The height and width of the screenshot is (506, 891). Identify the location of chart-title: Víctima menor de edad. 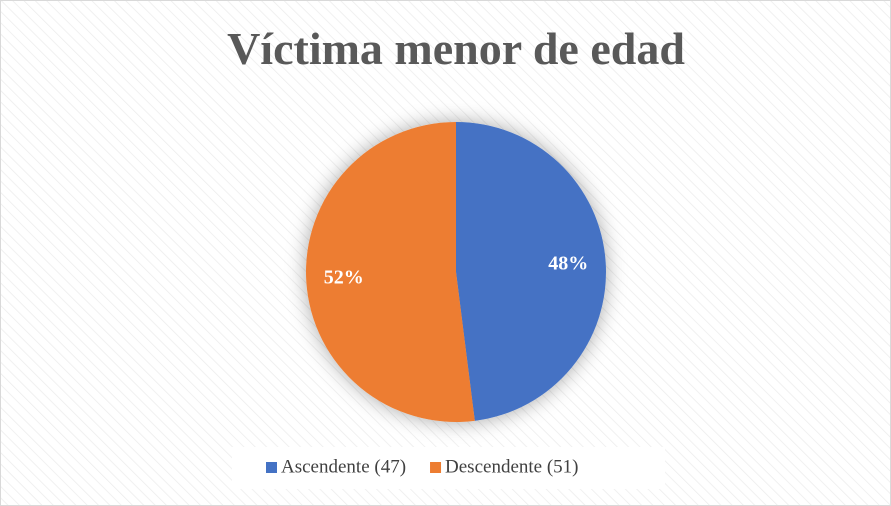
(456, 48).